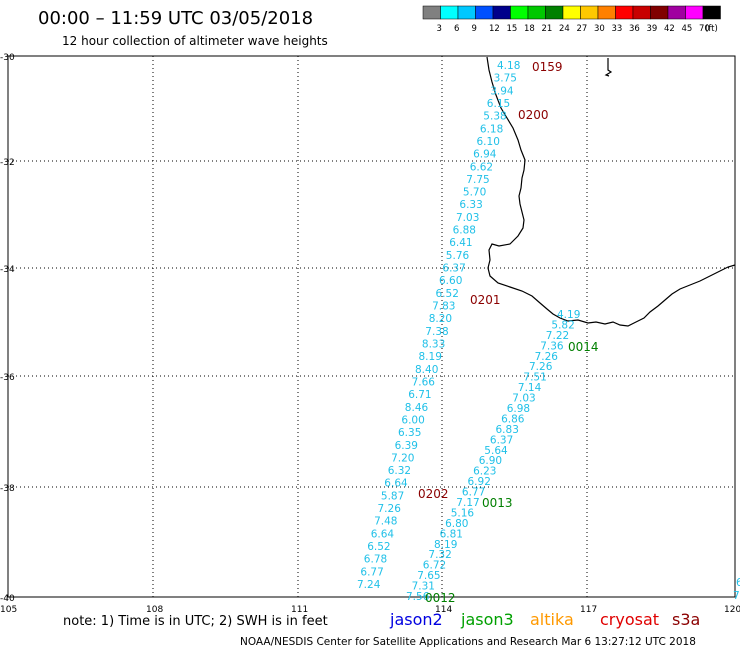  Describe the element at coordinates (443, 307) in the screenshot. I see `wave-height-value: 7.83` at that location.